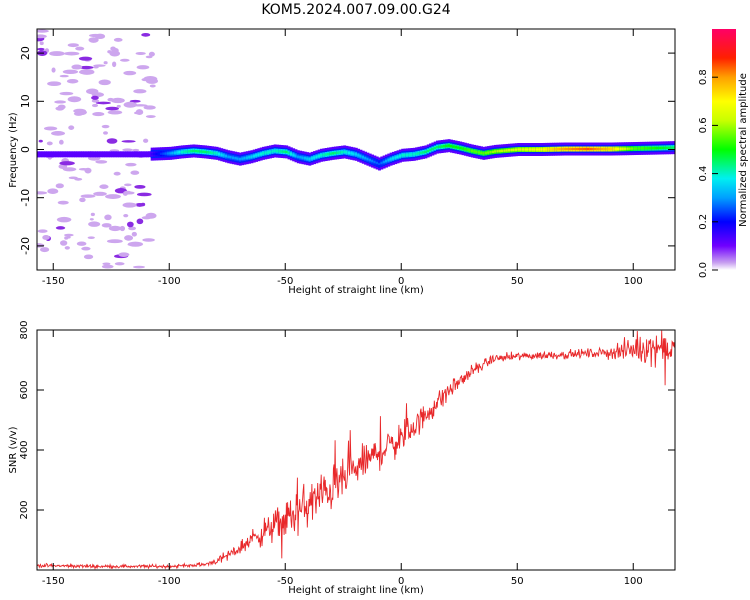 This screenshot has width=750, height=600. What do you see at coordinates (703, 174) in the screenshot?
I see `colorbar-tick-label: 0.4` at bounding box center [703, 174].